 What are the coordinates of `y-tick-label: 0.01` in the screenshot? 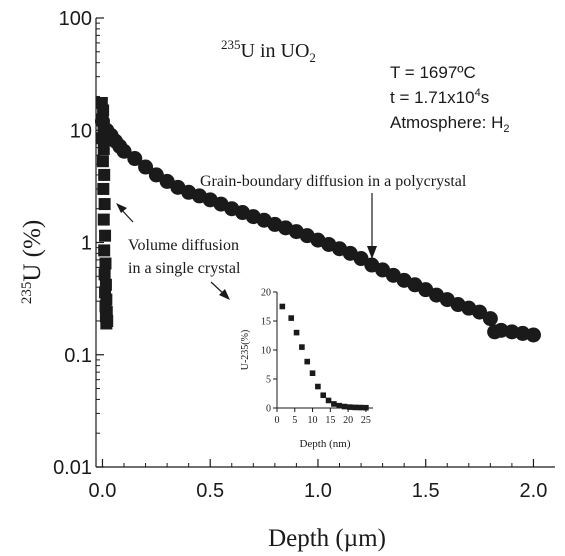 It's located at (72, 468).